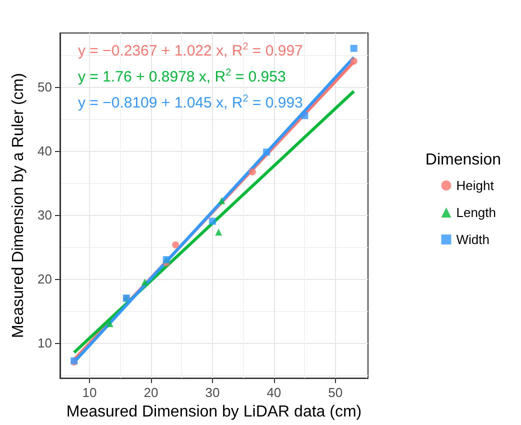  Describe the element at coordinates (475, 185) in the screenshot. I see `legend-label: Height` at that location.